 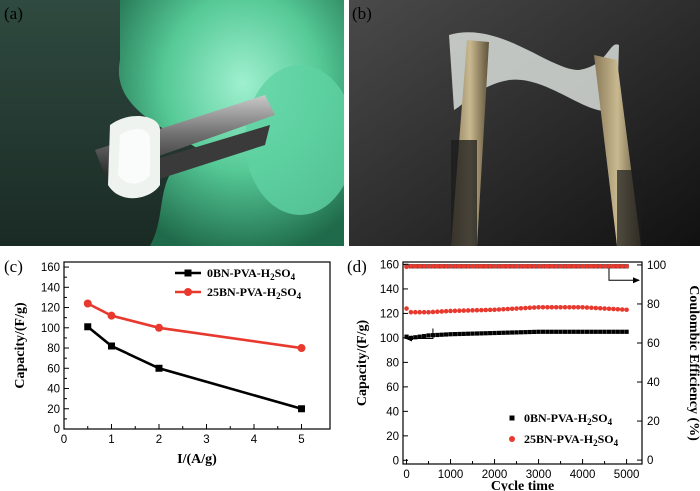 What do you see at coordinates (283, 273) in the screenshot?
I see `chart-c-legend-label-0-name-mid: SO` at bounding box center [283, 273].